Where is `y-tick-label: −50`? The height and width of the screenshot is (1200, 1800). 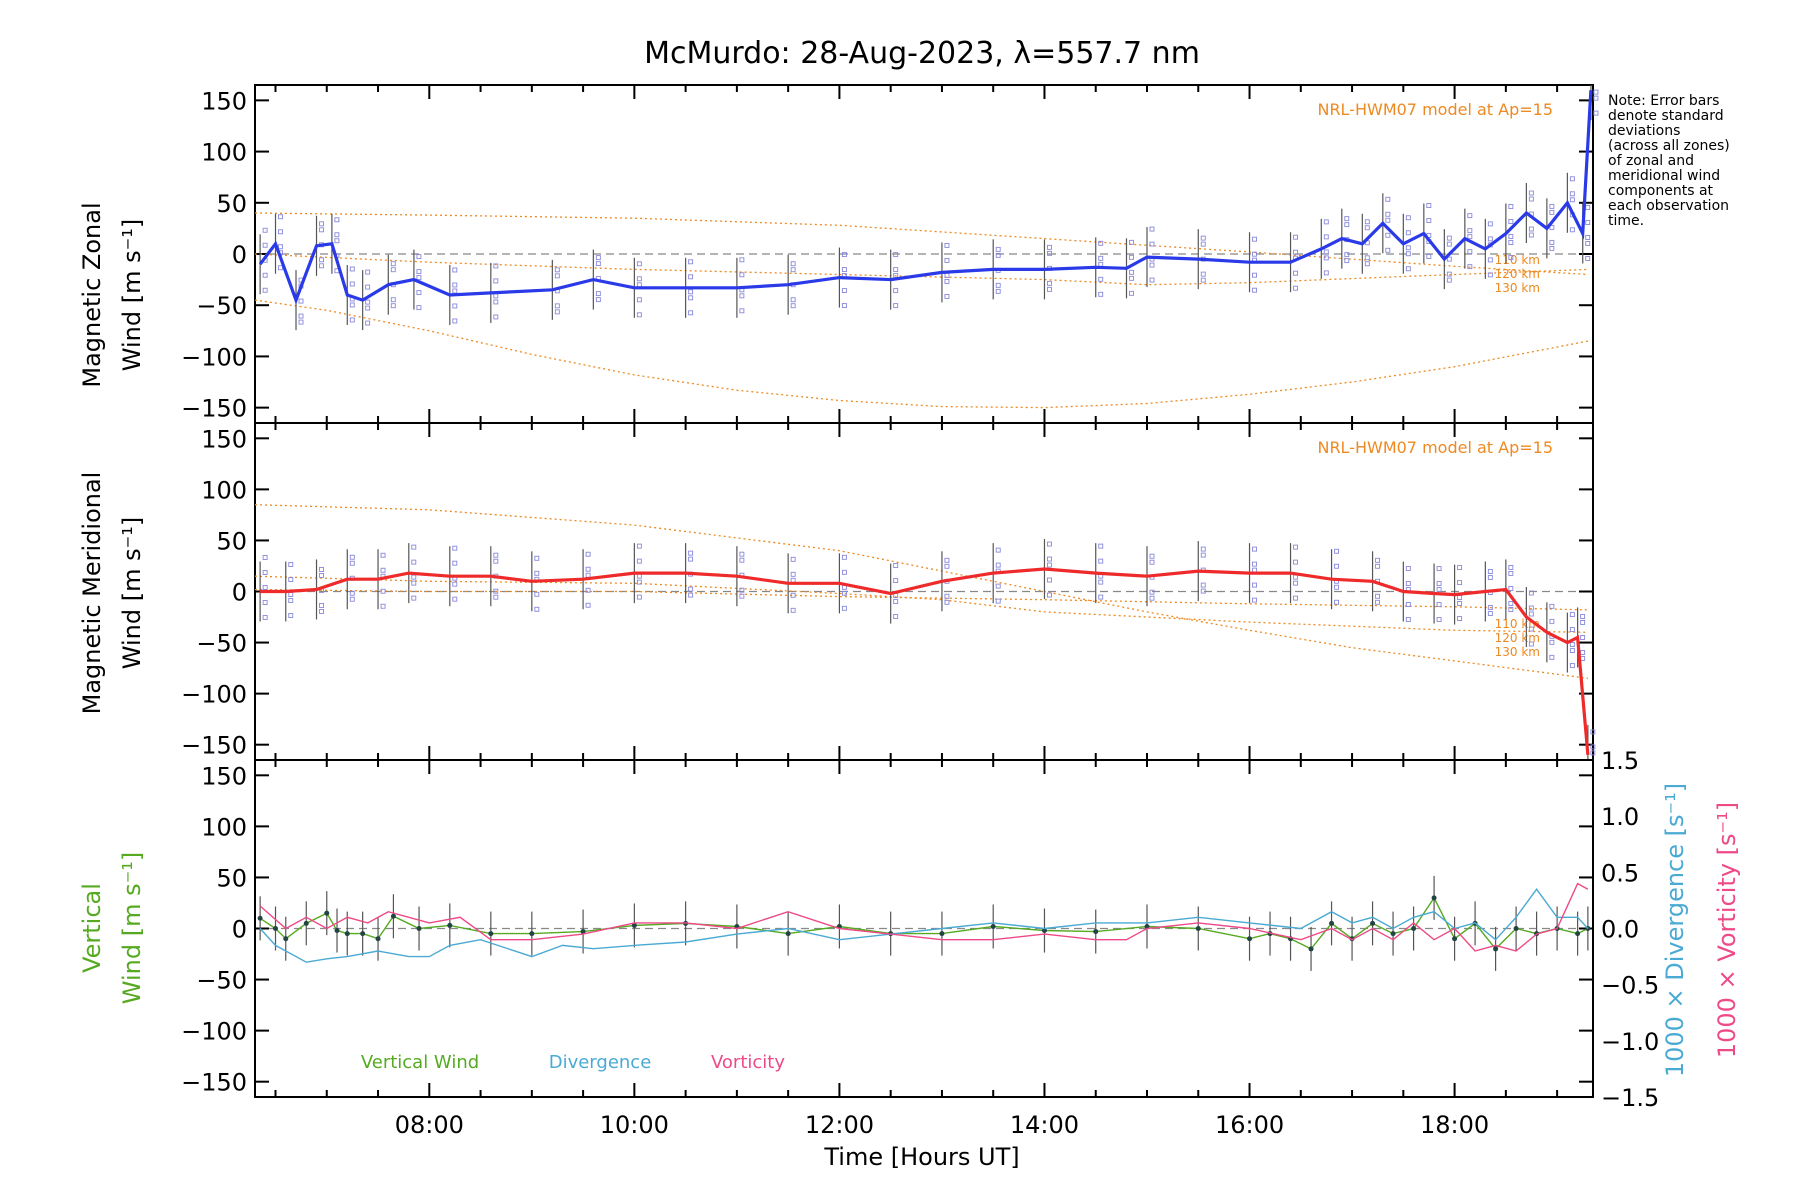
y-tick-label: −50 is located at coordinates (221, 306).